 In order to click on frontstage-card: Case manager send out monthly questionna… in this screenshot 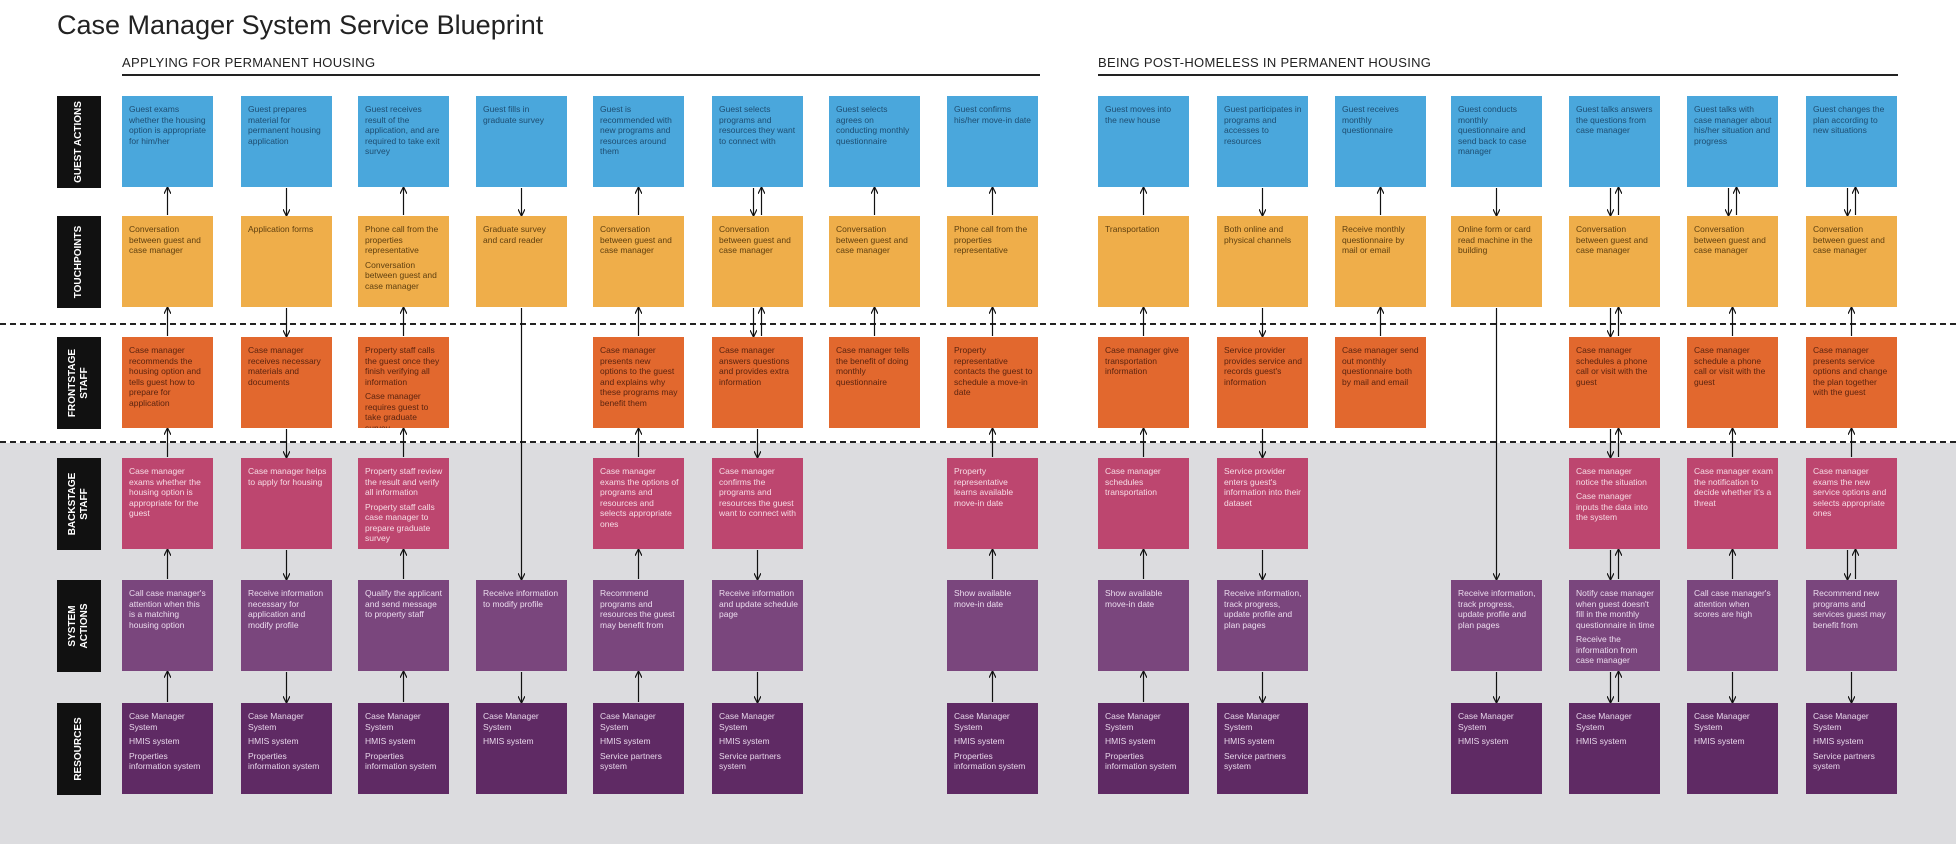, I will do `click(1380, 382)`.